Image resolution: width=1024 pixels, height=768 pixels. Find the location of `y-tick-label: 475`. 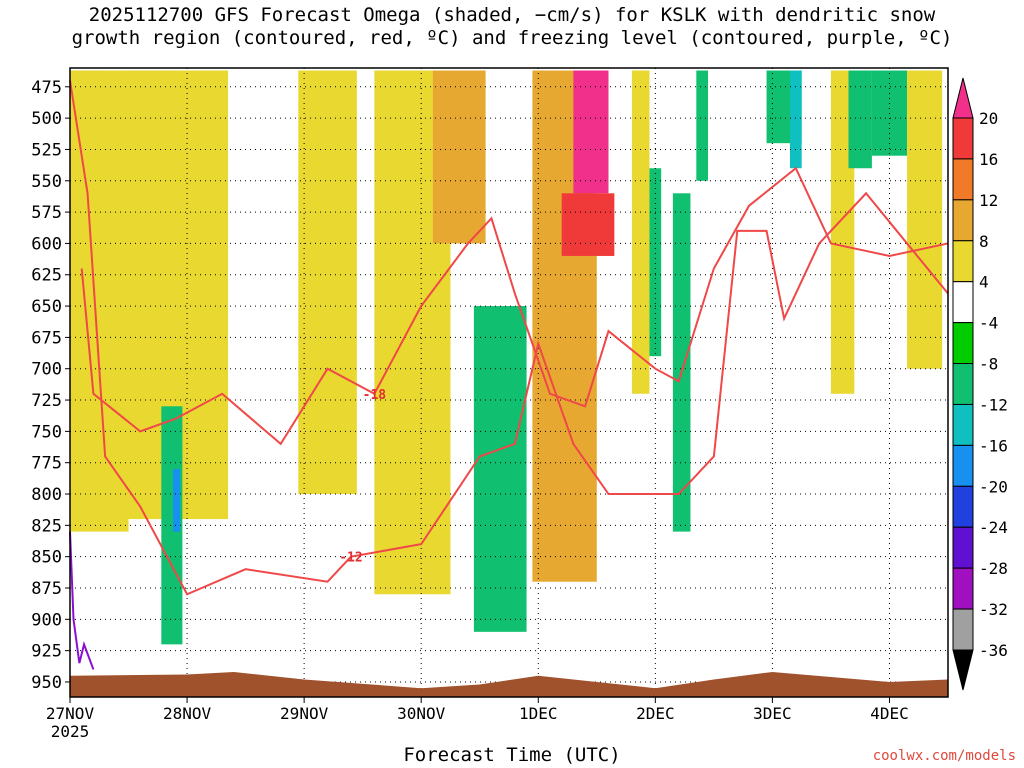

y-tick-label: 475 is located at coordinates (46, 88).